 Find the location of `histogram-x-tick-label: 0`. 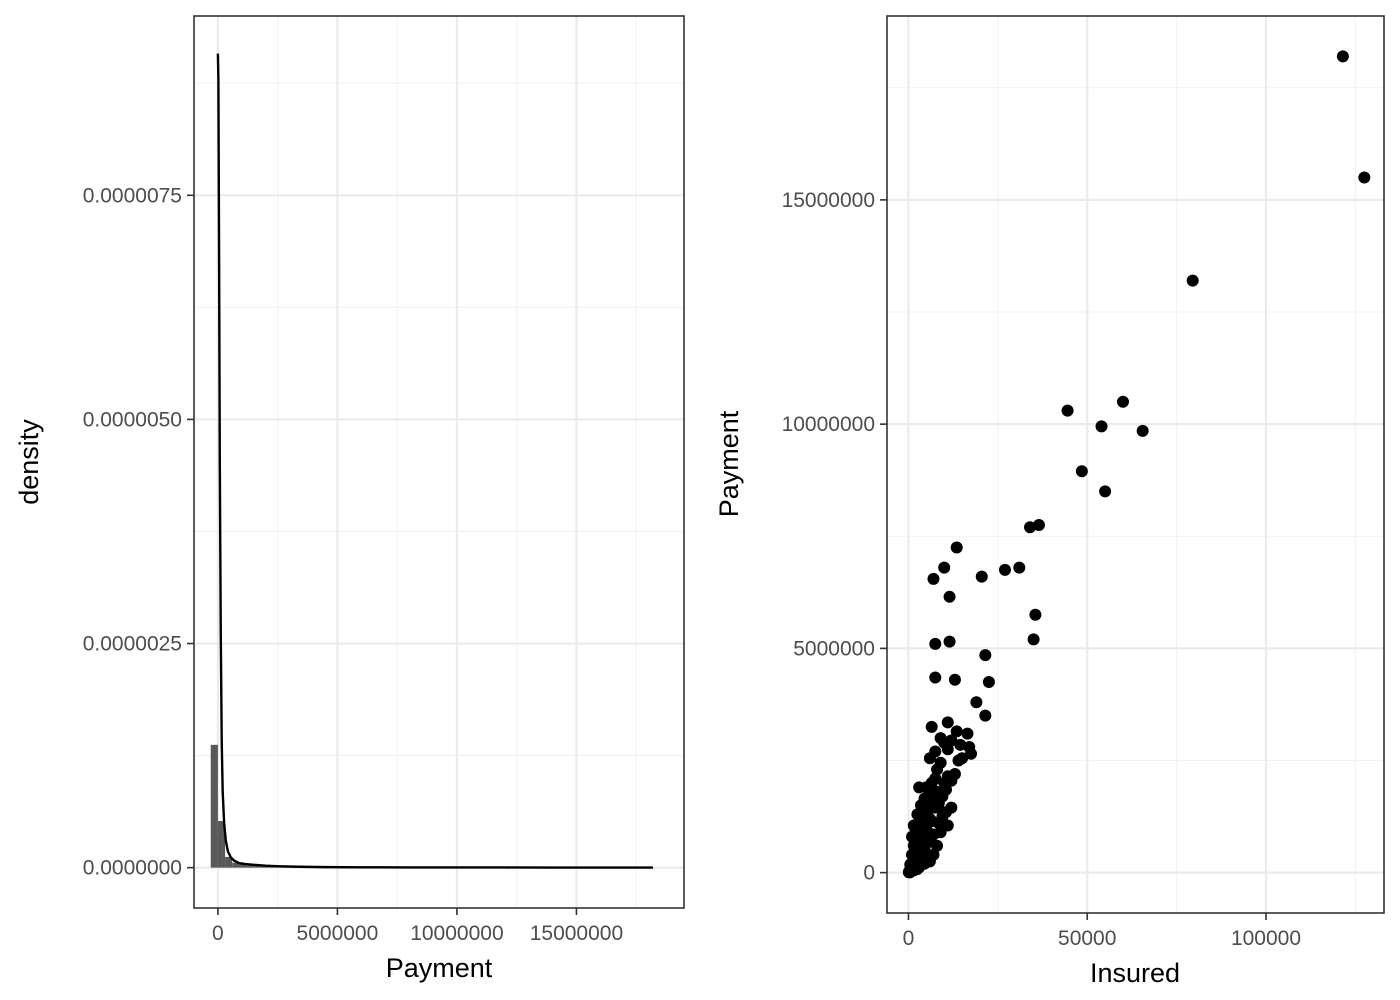

histogram-x-tick-label: 0 is located at coordinates (218, 933).